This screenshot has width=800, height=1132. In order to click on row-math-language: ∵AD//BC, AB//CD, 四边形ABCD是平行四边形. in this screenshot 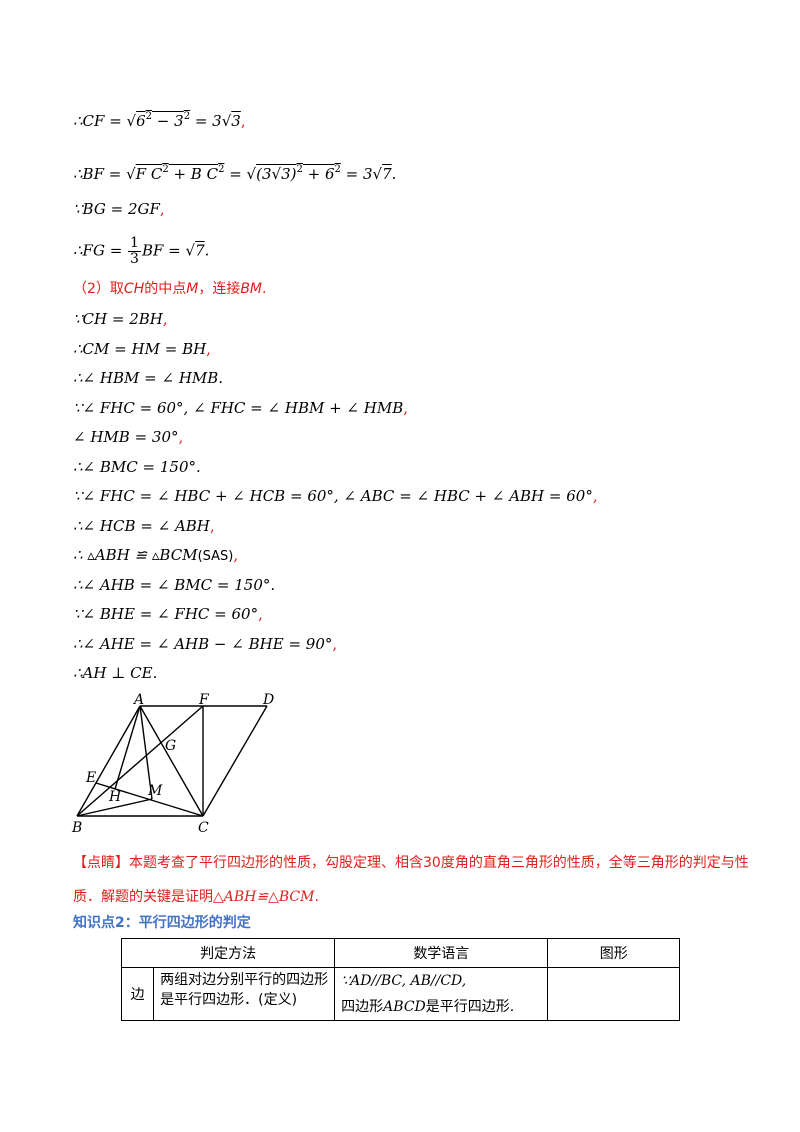, I will do `click(441, 994)`.